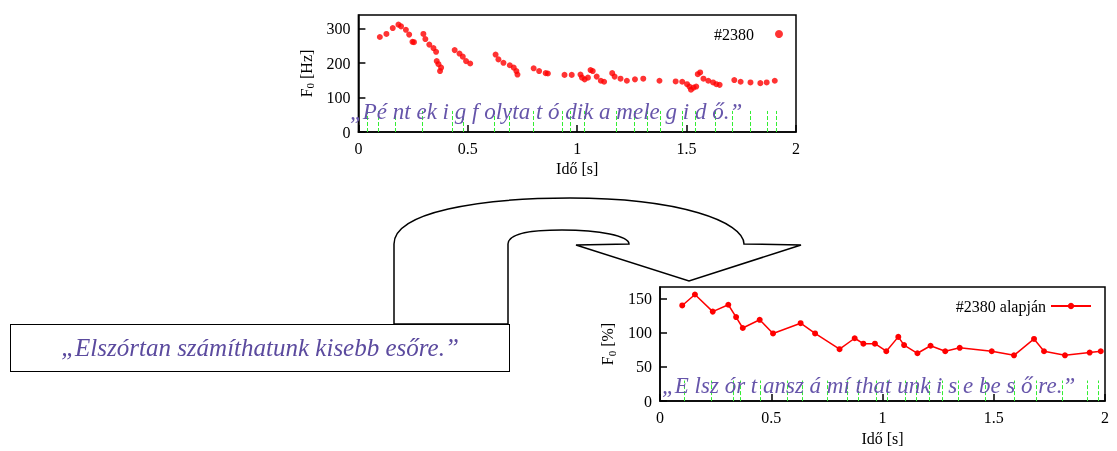  I want to click on annotation: „E lsz ór t ansz á mí that unk i s e be s ő re.”, so click(869, 385).